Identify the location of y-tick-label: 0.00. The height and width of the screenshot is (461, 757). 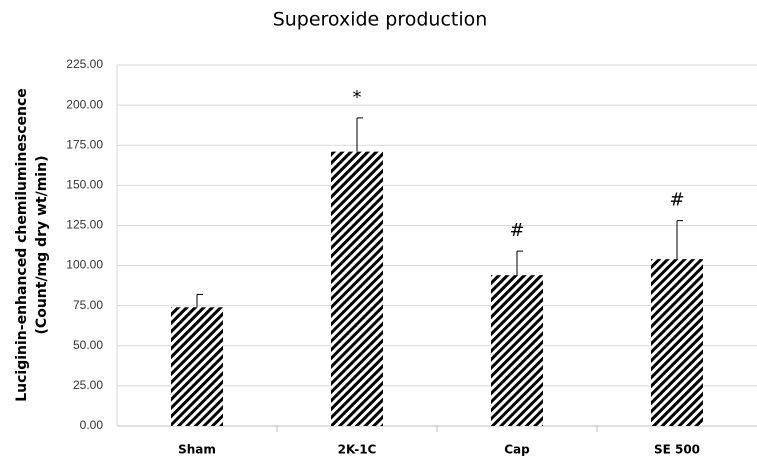
(92, 425).